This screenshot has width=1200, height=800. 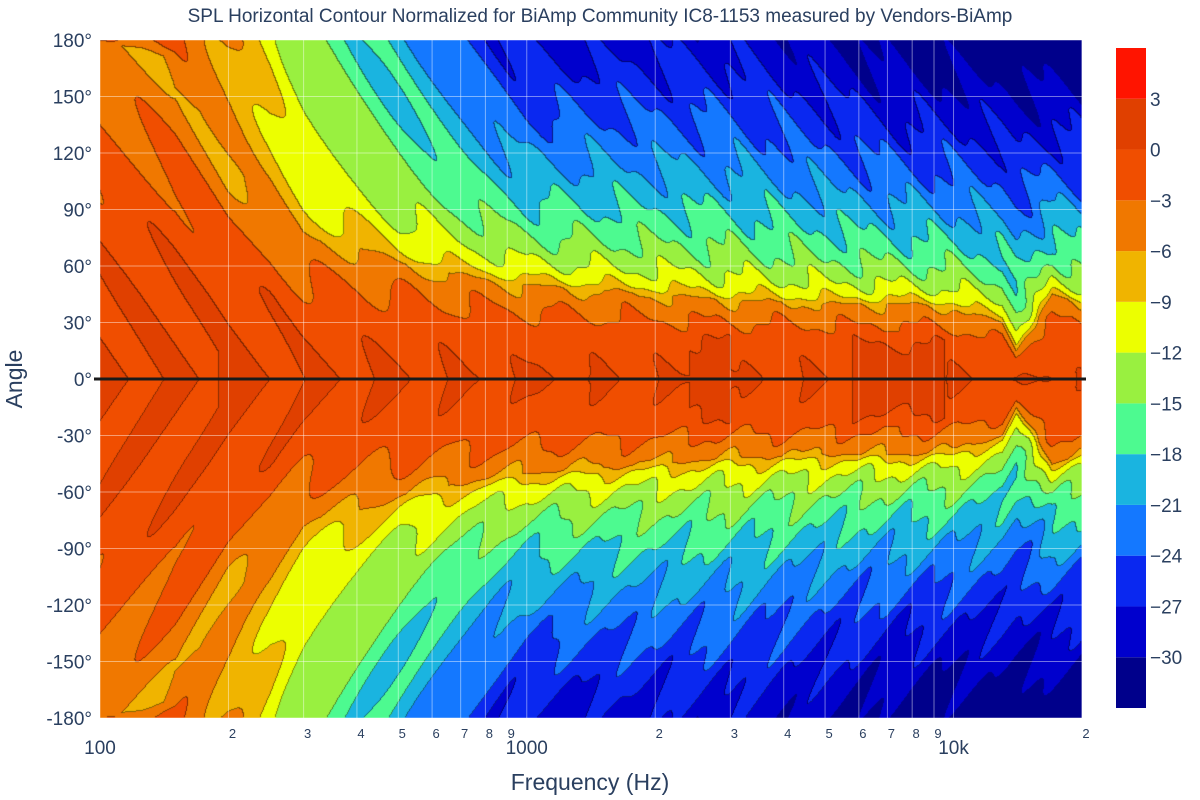 What do you see at coordinates (72, 41) in the screenshot?
I see `y-tick-label: 180°` at bounding box center [72, 41].